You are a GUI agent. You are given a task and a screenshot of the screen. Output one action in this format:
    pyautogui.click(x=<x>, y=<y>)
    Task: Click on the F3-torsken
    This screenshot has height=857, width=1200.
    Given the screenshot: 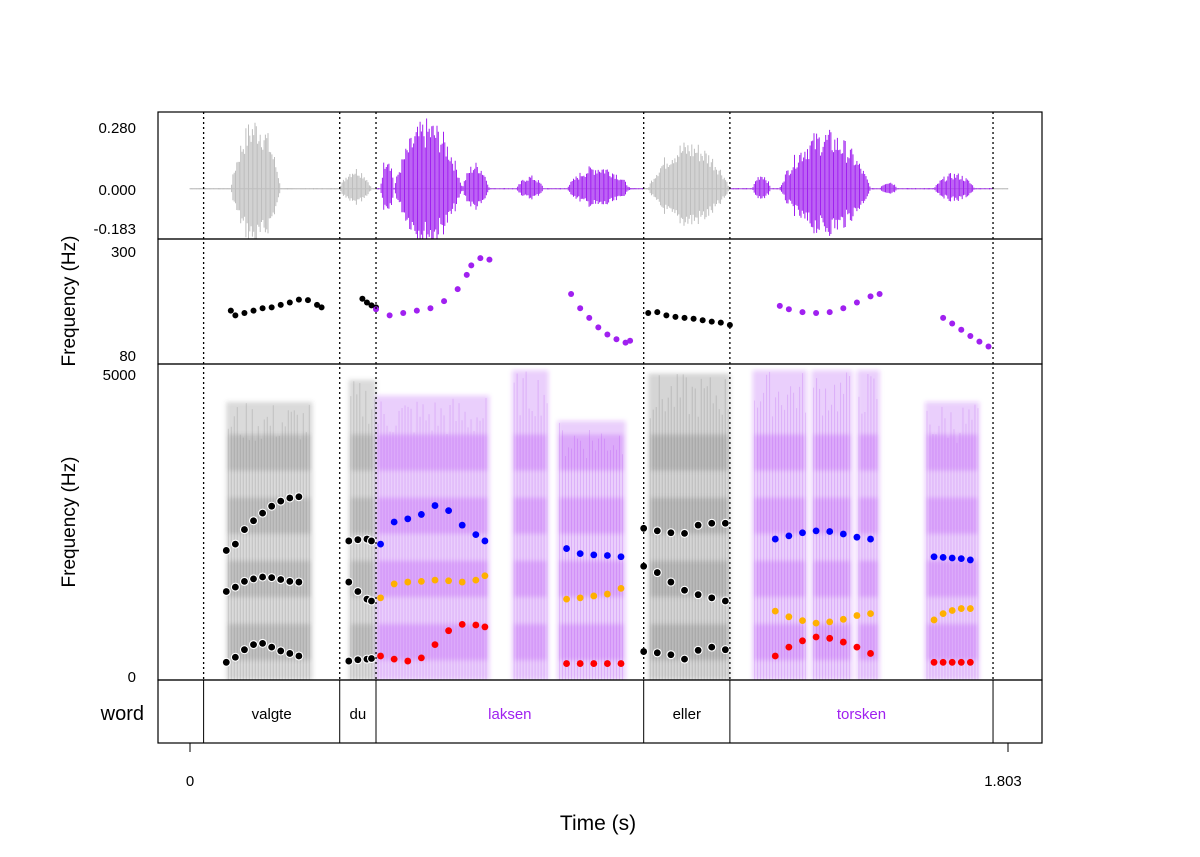 What is the action you would take?
    pyautogui.click(x=822, y=535)
    